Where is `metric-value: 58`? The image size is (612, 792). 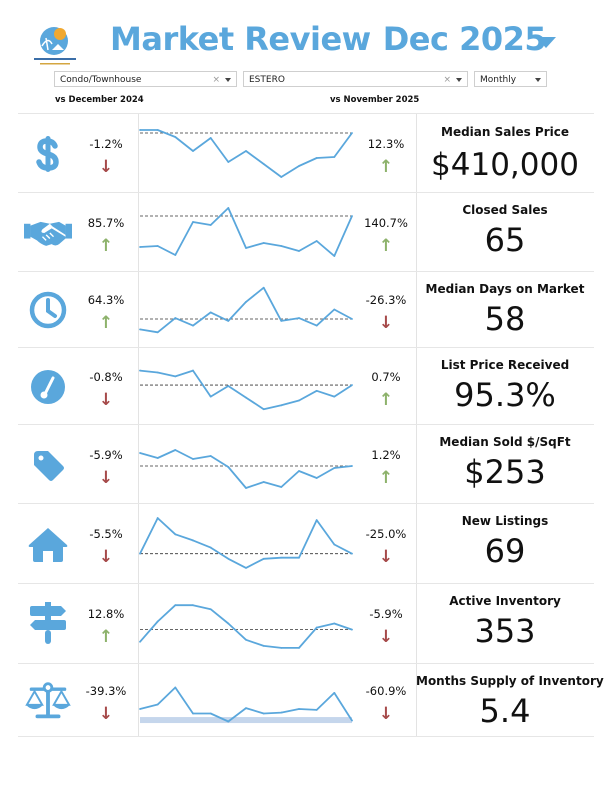 metric-value: 58 is located at coordinates (505, 319).